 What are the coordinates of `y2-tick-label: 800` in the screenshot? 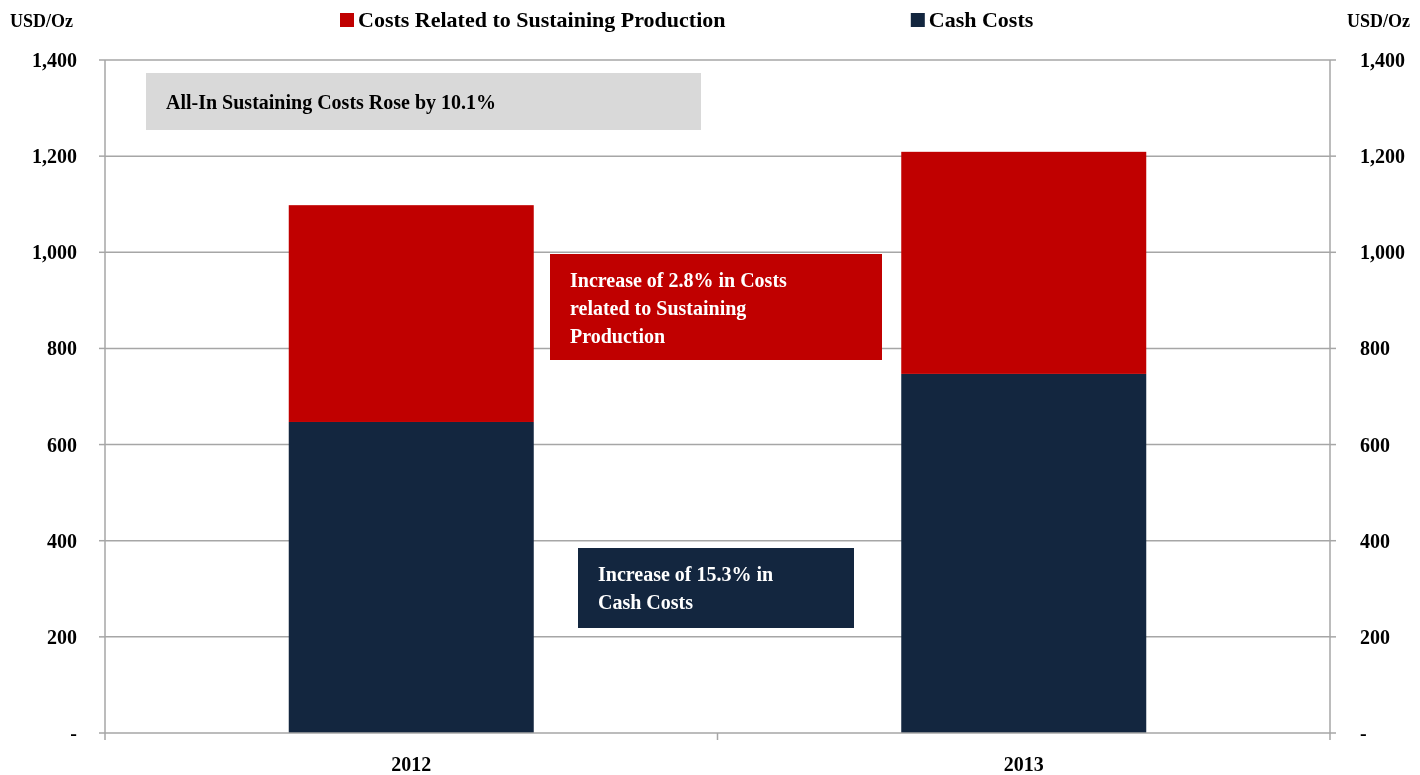 It's located at (1375, 348).